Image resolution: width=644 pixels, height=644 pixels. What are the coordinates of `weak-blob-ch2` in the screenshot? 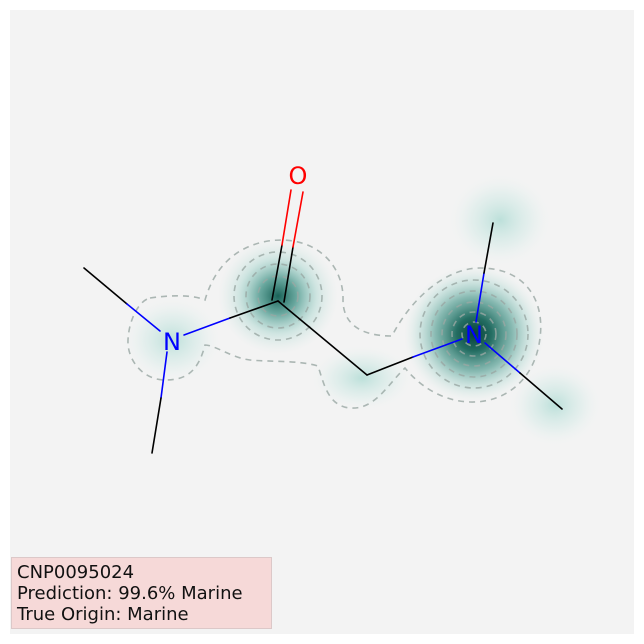 It's located at (362, 378).